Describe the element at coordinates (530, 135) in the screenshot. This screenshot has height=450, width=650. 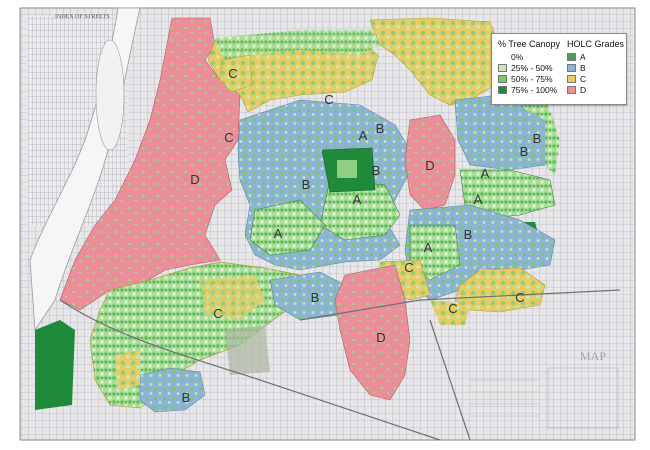
I see `zone-green-east-strip` at that location.